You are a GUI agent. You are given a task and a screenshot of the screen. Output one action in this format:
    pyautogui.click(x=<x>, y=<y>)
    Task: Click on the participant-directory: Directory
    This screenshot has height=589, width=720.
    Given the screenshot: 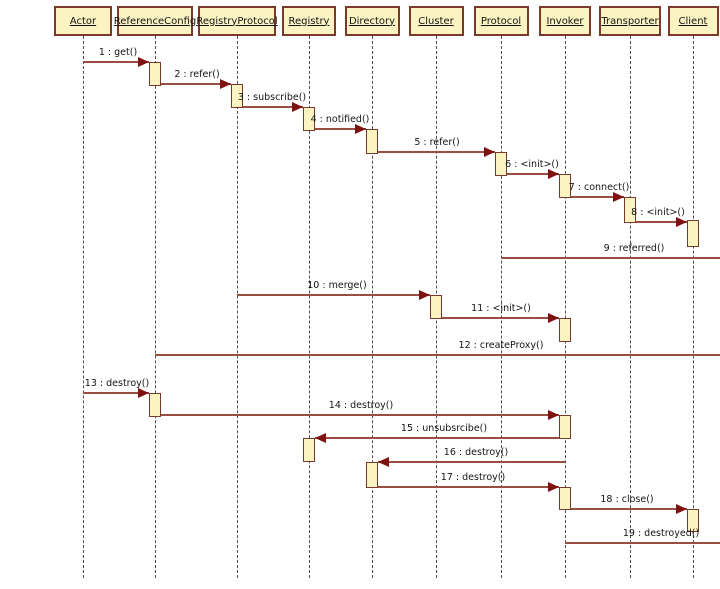 What is the action you would take?
    pyautogui.click(x=372, y=21)
    